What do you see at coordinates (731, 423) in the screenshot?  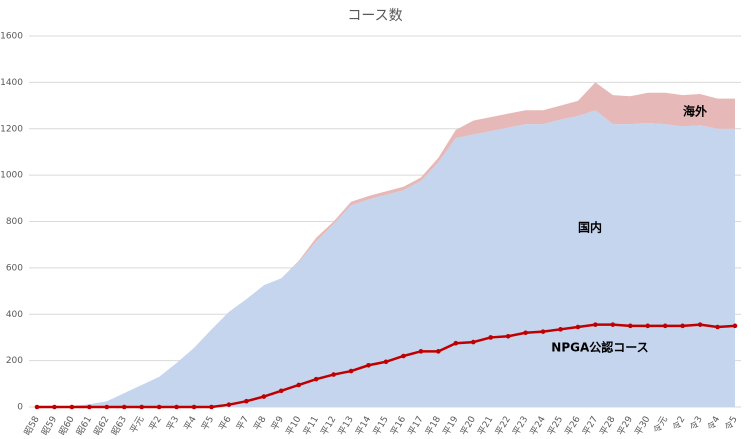 I see `x-tick-label: 令5` at bounding box center [731, 423].